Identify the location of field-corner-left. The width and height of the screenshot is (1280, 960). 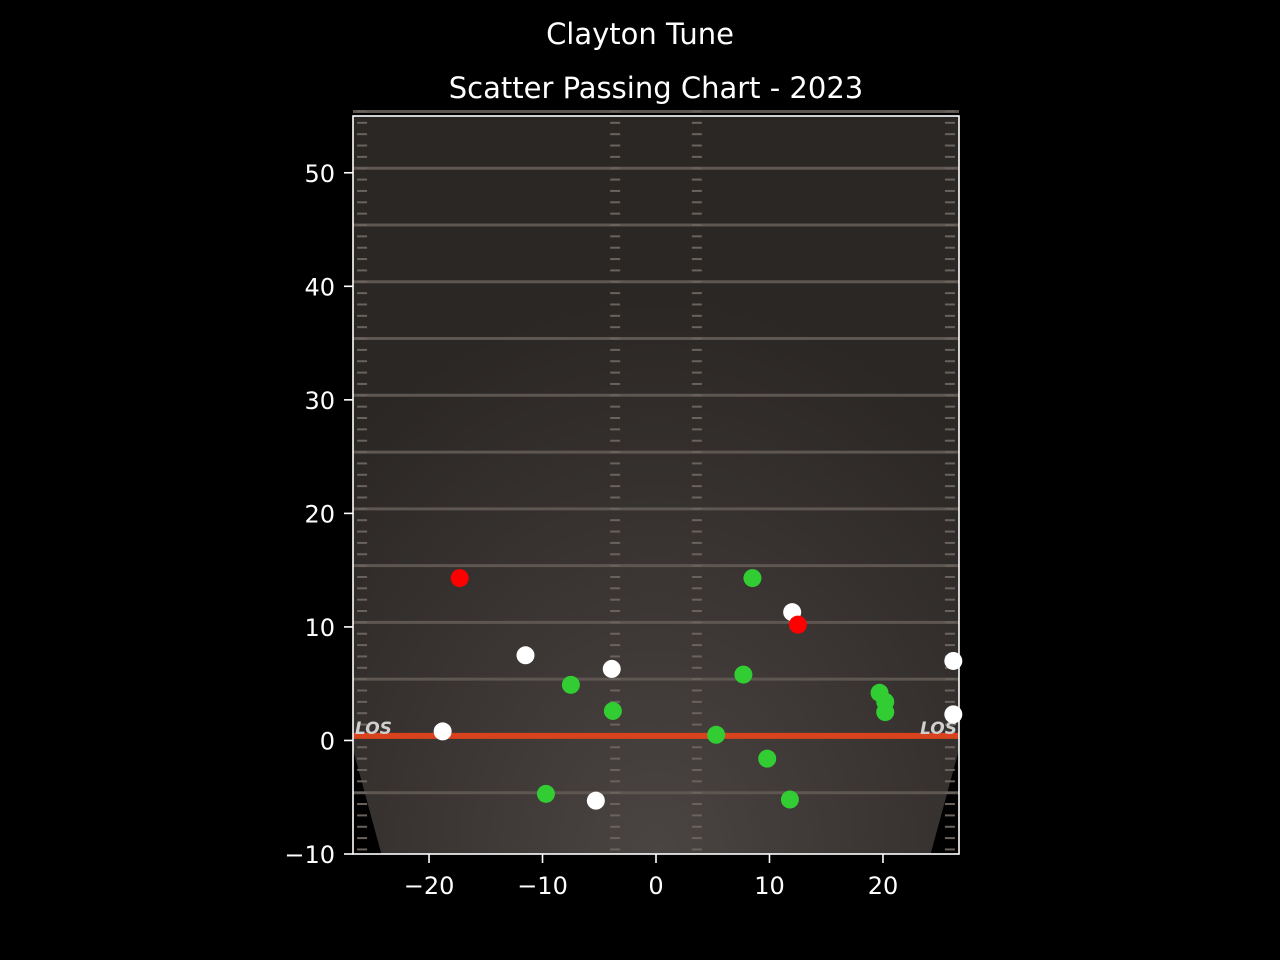
(367, 801).